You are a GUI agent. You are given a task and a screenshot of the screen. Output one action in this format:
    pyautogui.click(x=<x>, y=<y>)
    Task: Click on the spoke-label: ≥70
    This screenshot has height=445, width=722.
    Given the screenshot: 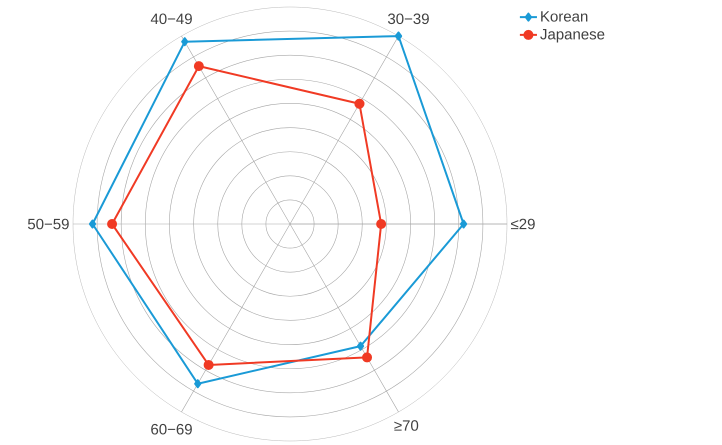 What is the action you would take?
    pyautogui.click(x=406, y=425)
    